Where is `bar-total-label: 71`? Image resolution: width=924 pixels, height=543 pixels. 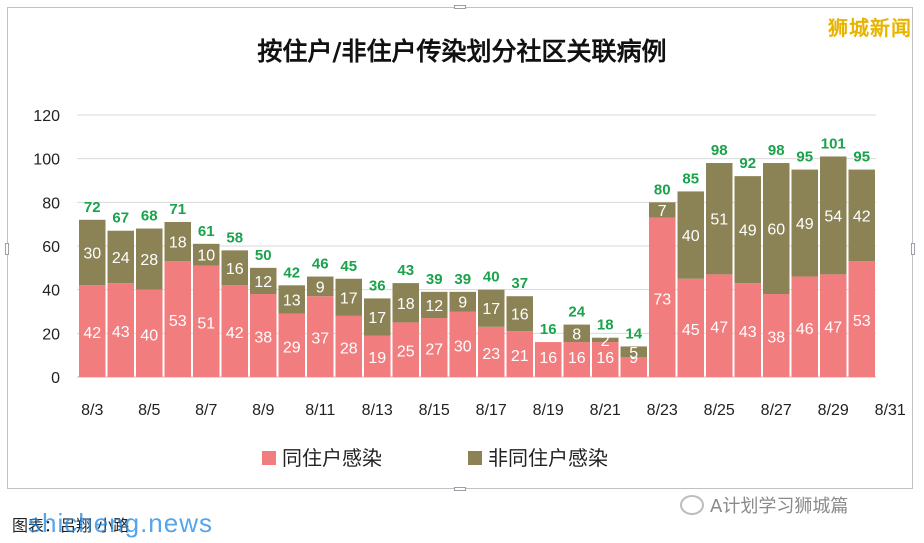
bar-total-label: 71 is located at coordinates (177, 209).